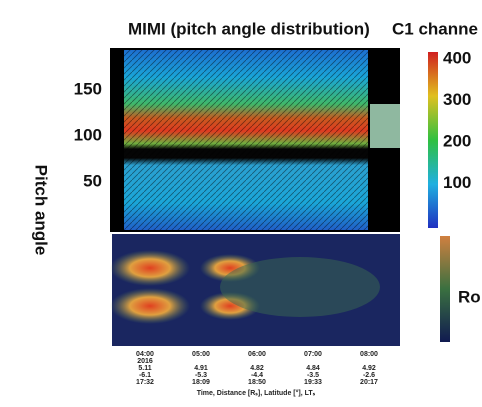  Describe the element at coordinates (41, 210) in the screenshot. I see `y-axis-label: Pitch angle` at that location.